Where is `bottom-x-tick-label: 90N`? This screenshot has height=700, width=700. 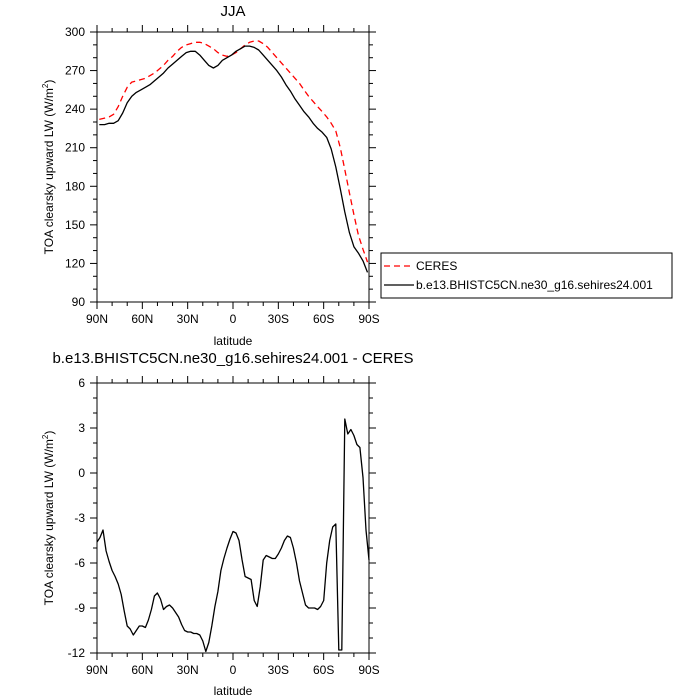 bottom-x-tick-label: 90N is located at coordinates (97, 670).